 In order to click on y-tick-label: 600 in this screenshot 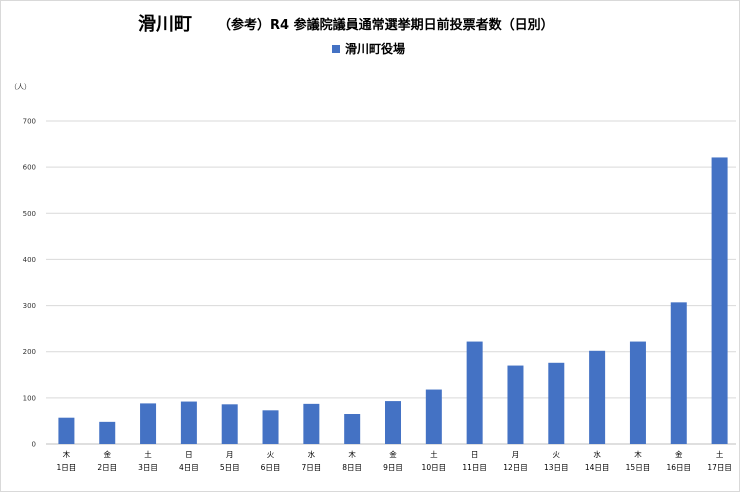, I will do `click(29, 168)`.